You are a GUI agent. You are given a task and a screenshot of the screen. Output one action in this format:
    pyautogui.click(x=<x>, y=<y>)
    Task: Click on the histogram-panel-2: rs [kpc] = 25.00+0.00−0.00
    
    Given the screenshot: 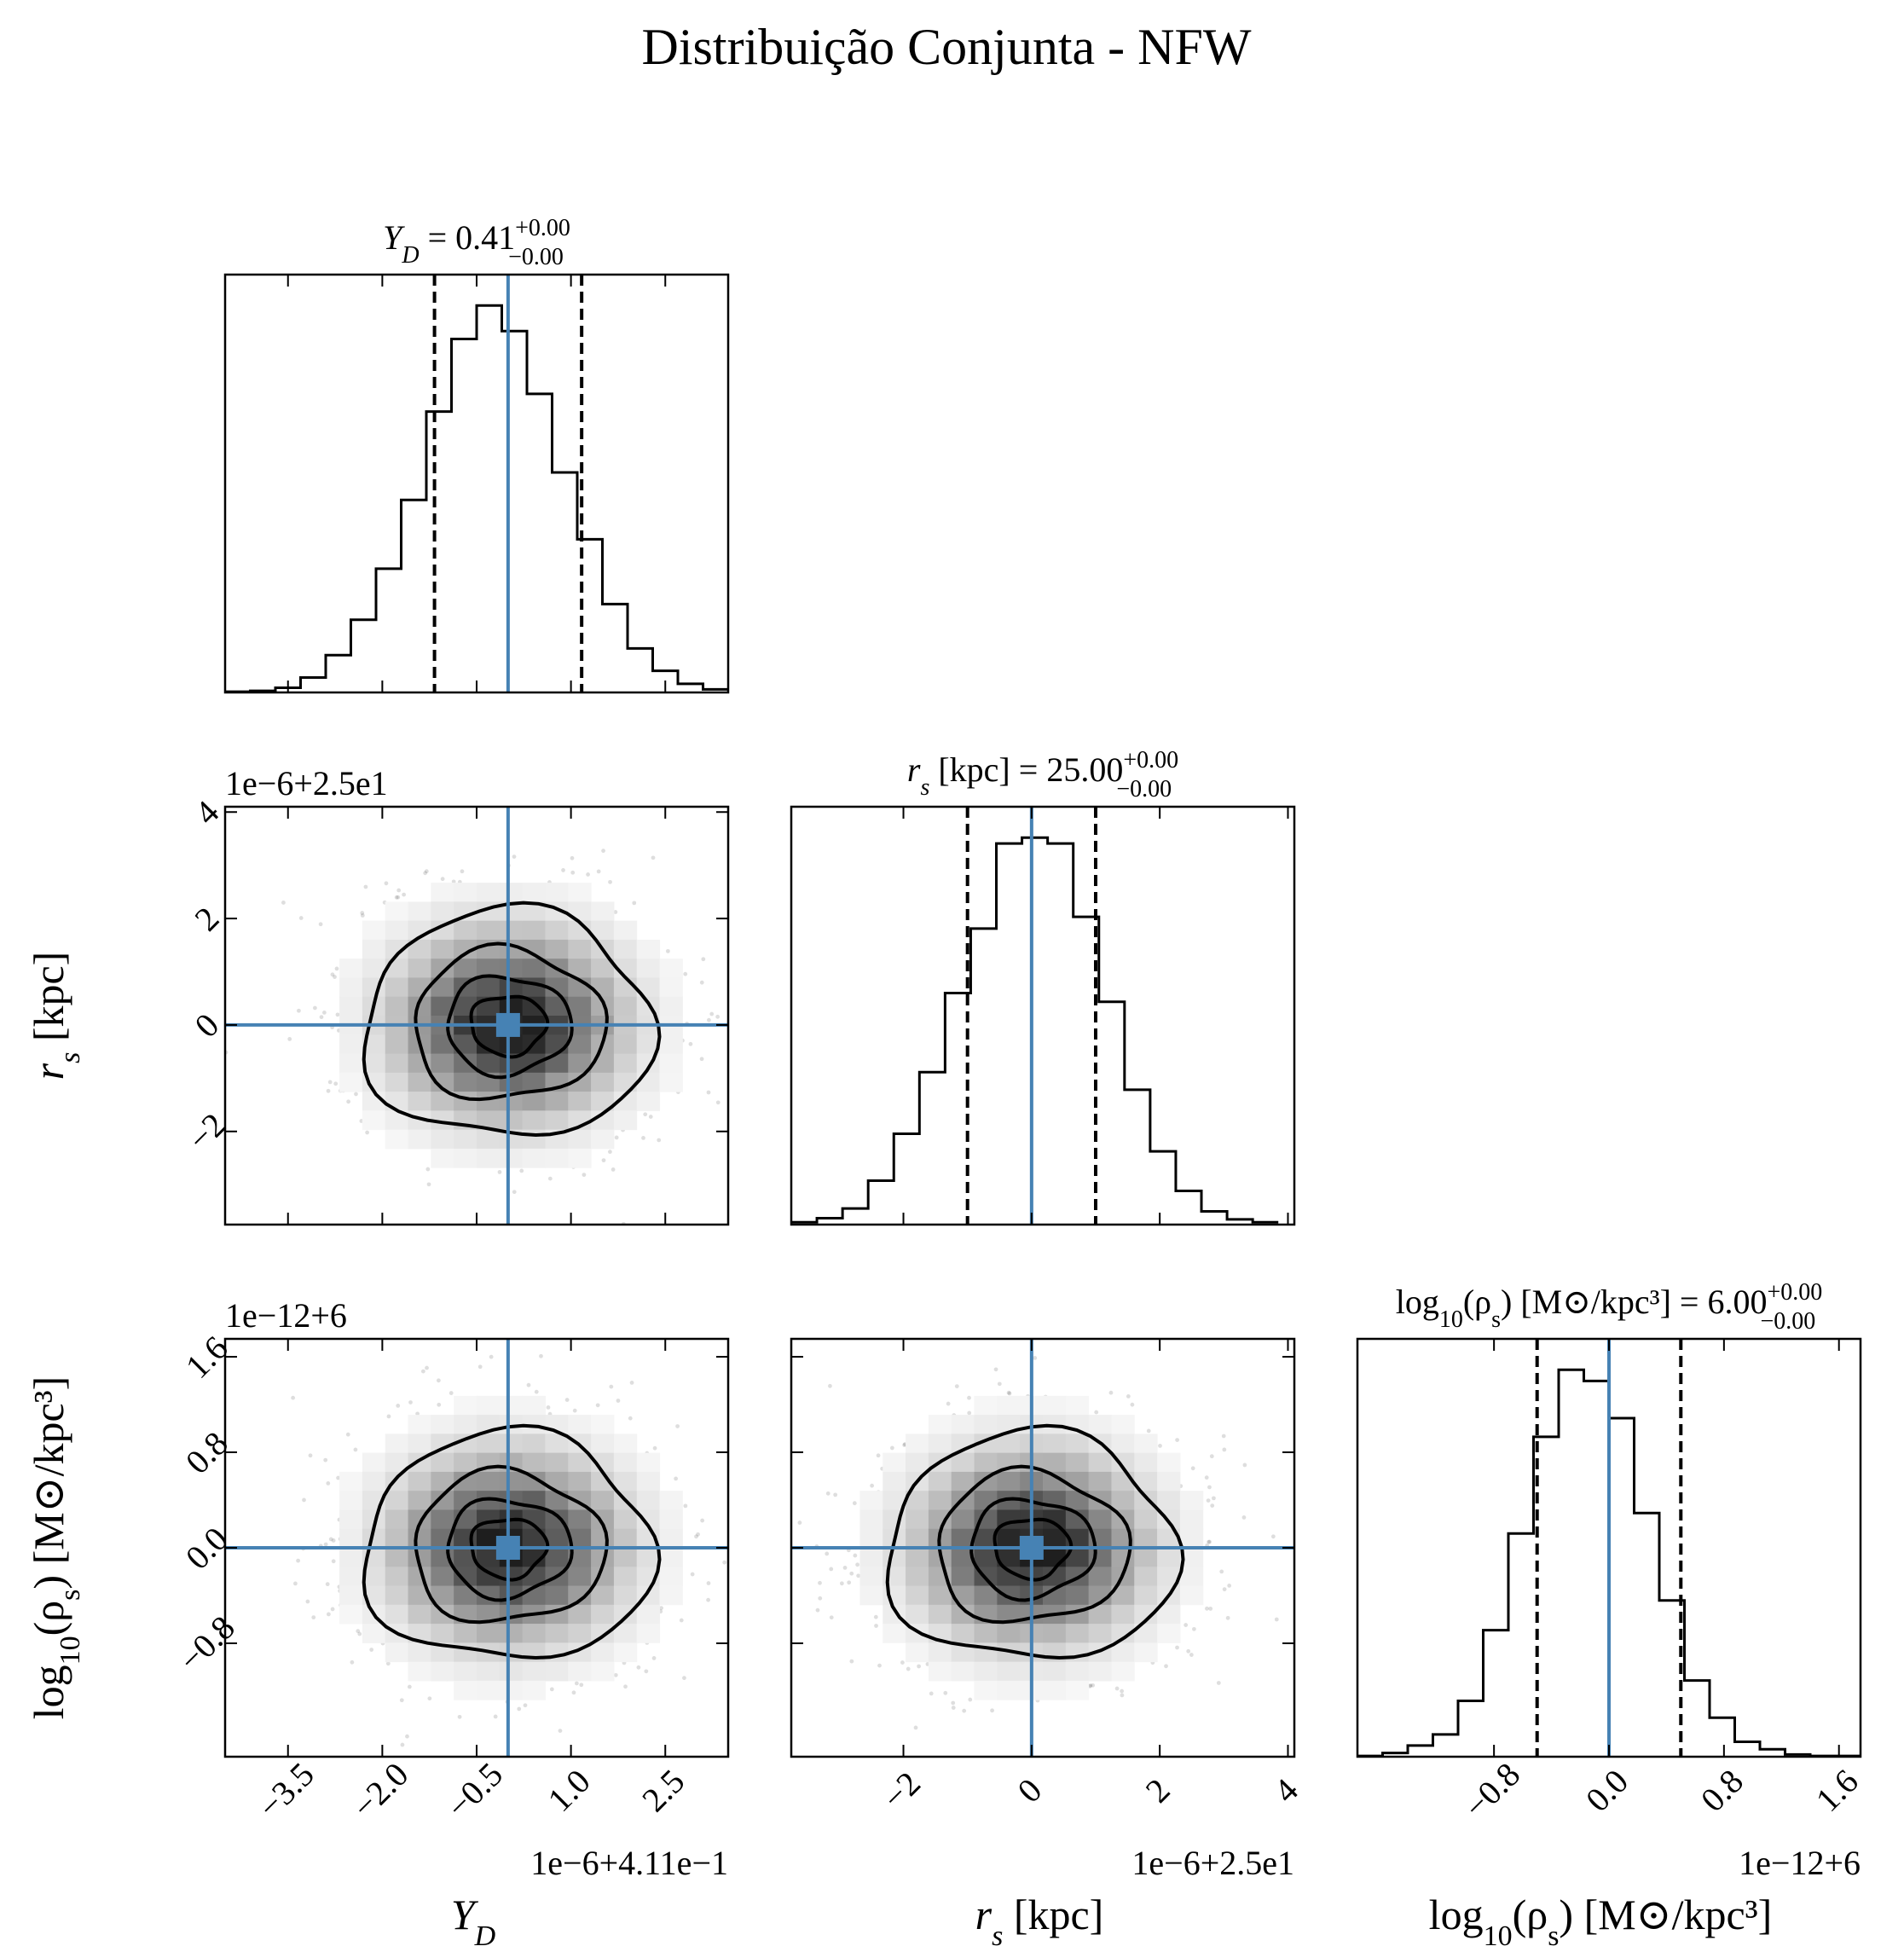 What is the action you would take?
    pyautogui.click(x=1043, y=986)
    